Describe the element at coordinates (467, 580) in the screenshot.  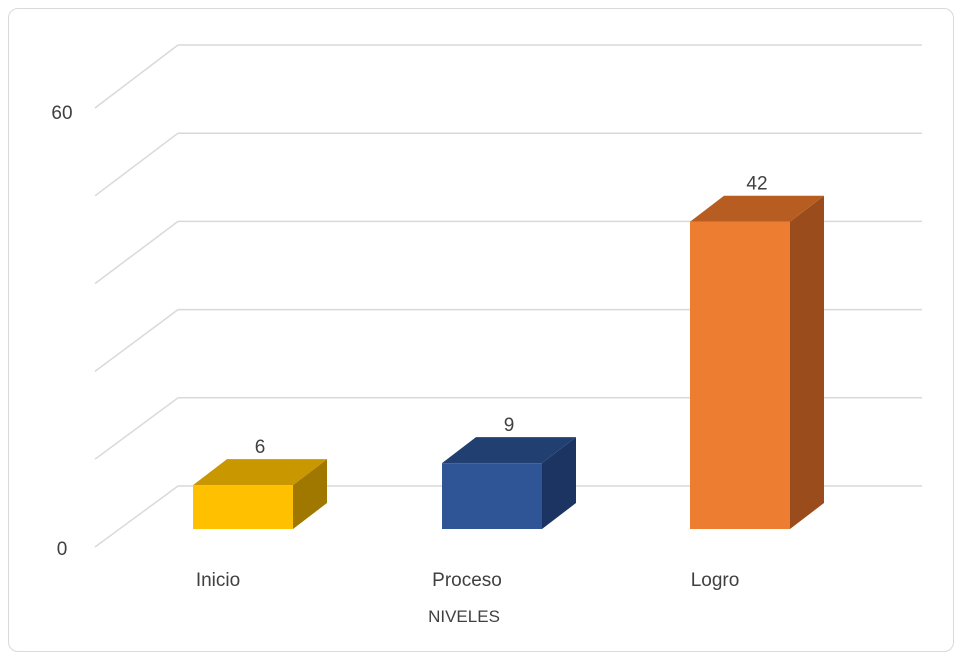
I see `category-label-proceso: Proceso` at that location.